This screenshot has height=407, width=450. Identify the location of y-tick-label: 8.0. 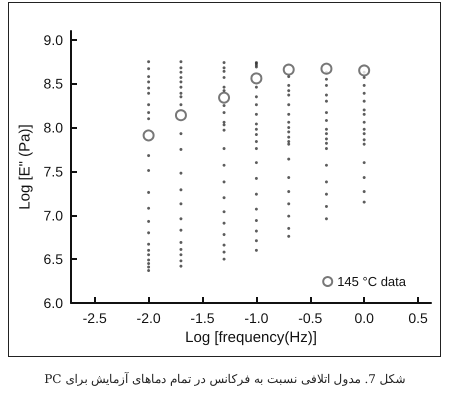
(54, 128).